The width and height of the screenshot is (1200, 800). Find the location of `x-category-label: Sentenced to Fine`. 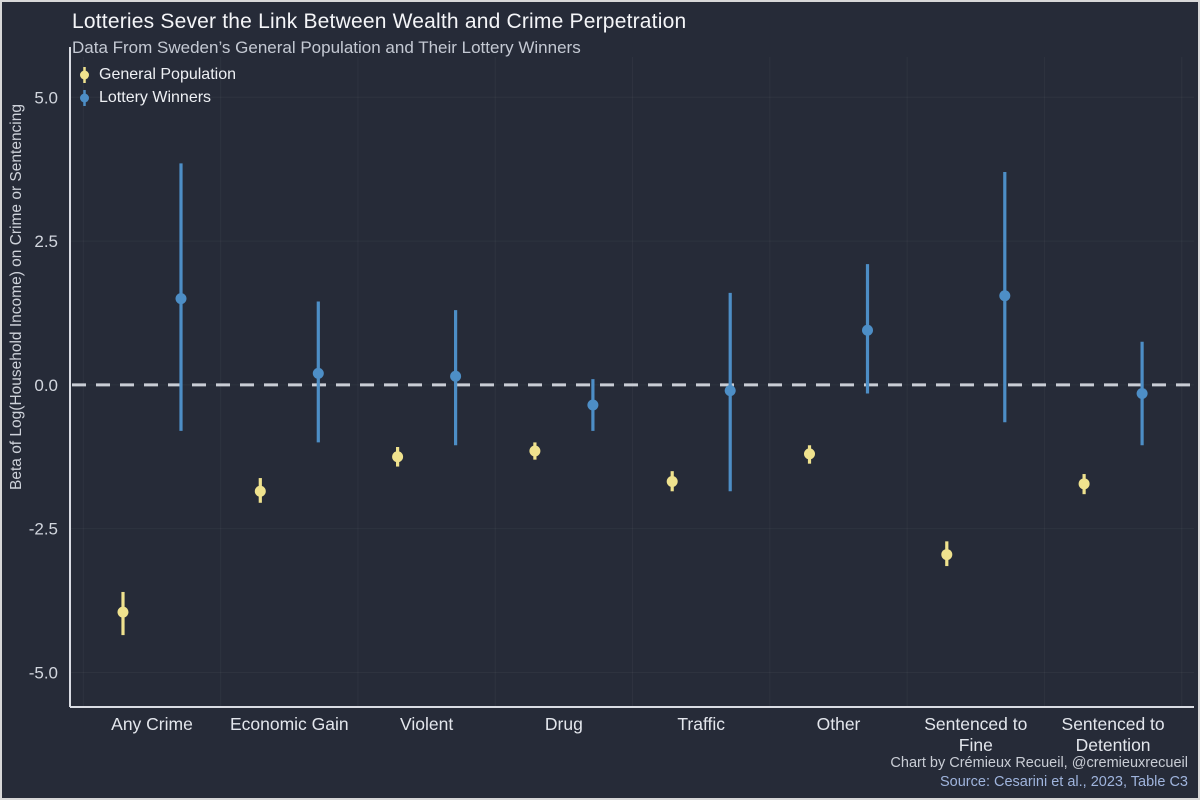

x-category-label: Sentenced to Fine is located at coordinates (975, 734).